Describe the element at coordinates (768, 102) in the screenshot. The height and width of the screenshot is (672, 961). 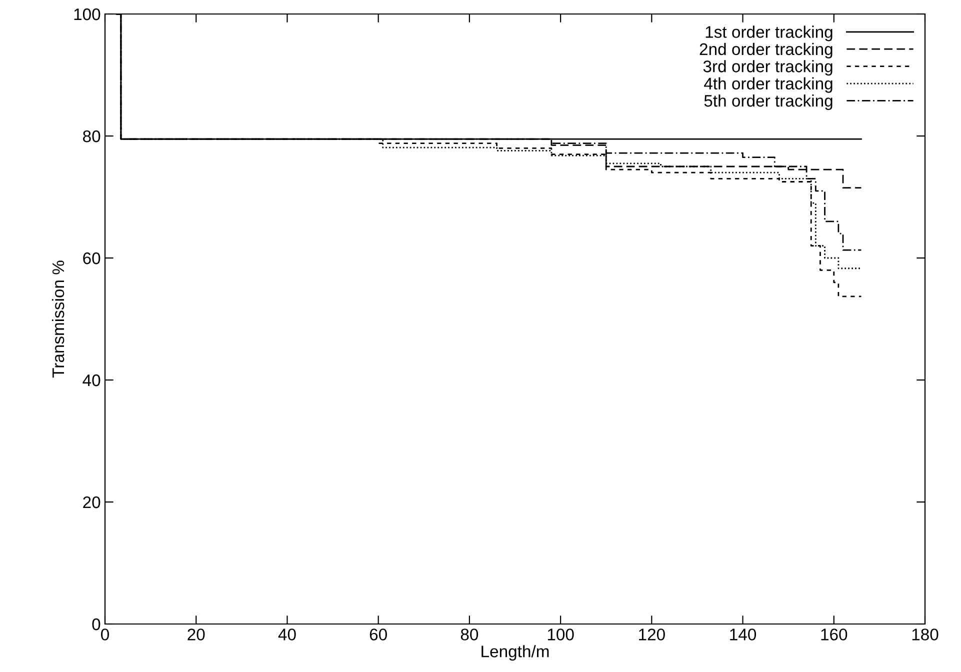
I see `legend-label: 5th order tracking` at that location.